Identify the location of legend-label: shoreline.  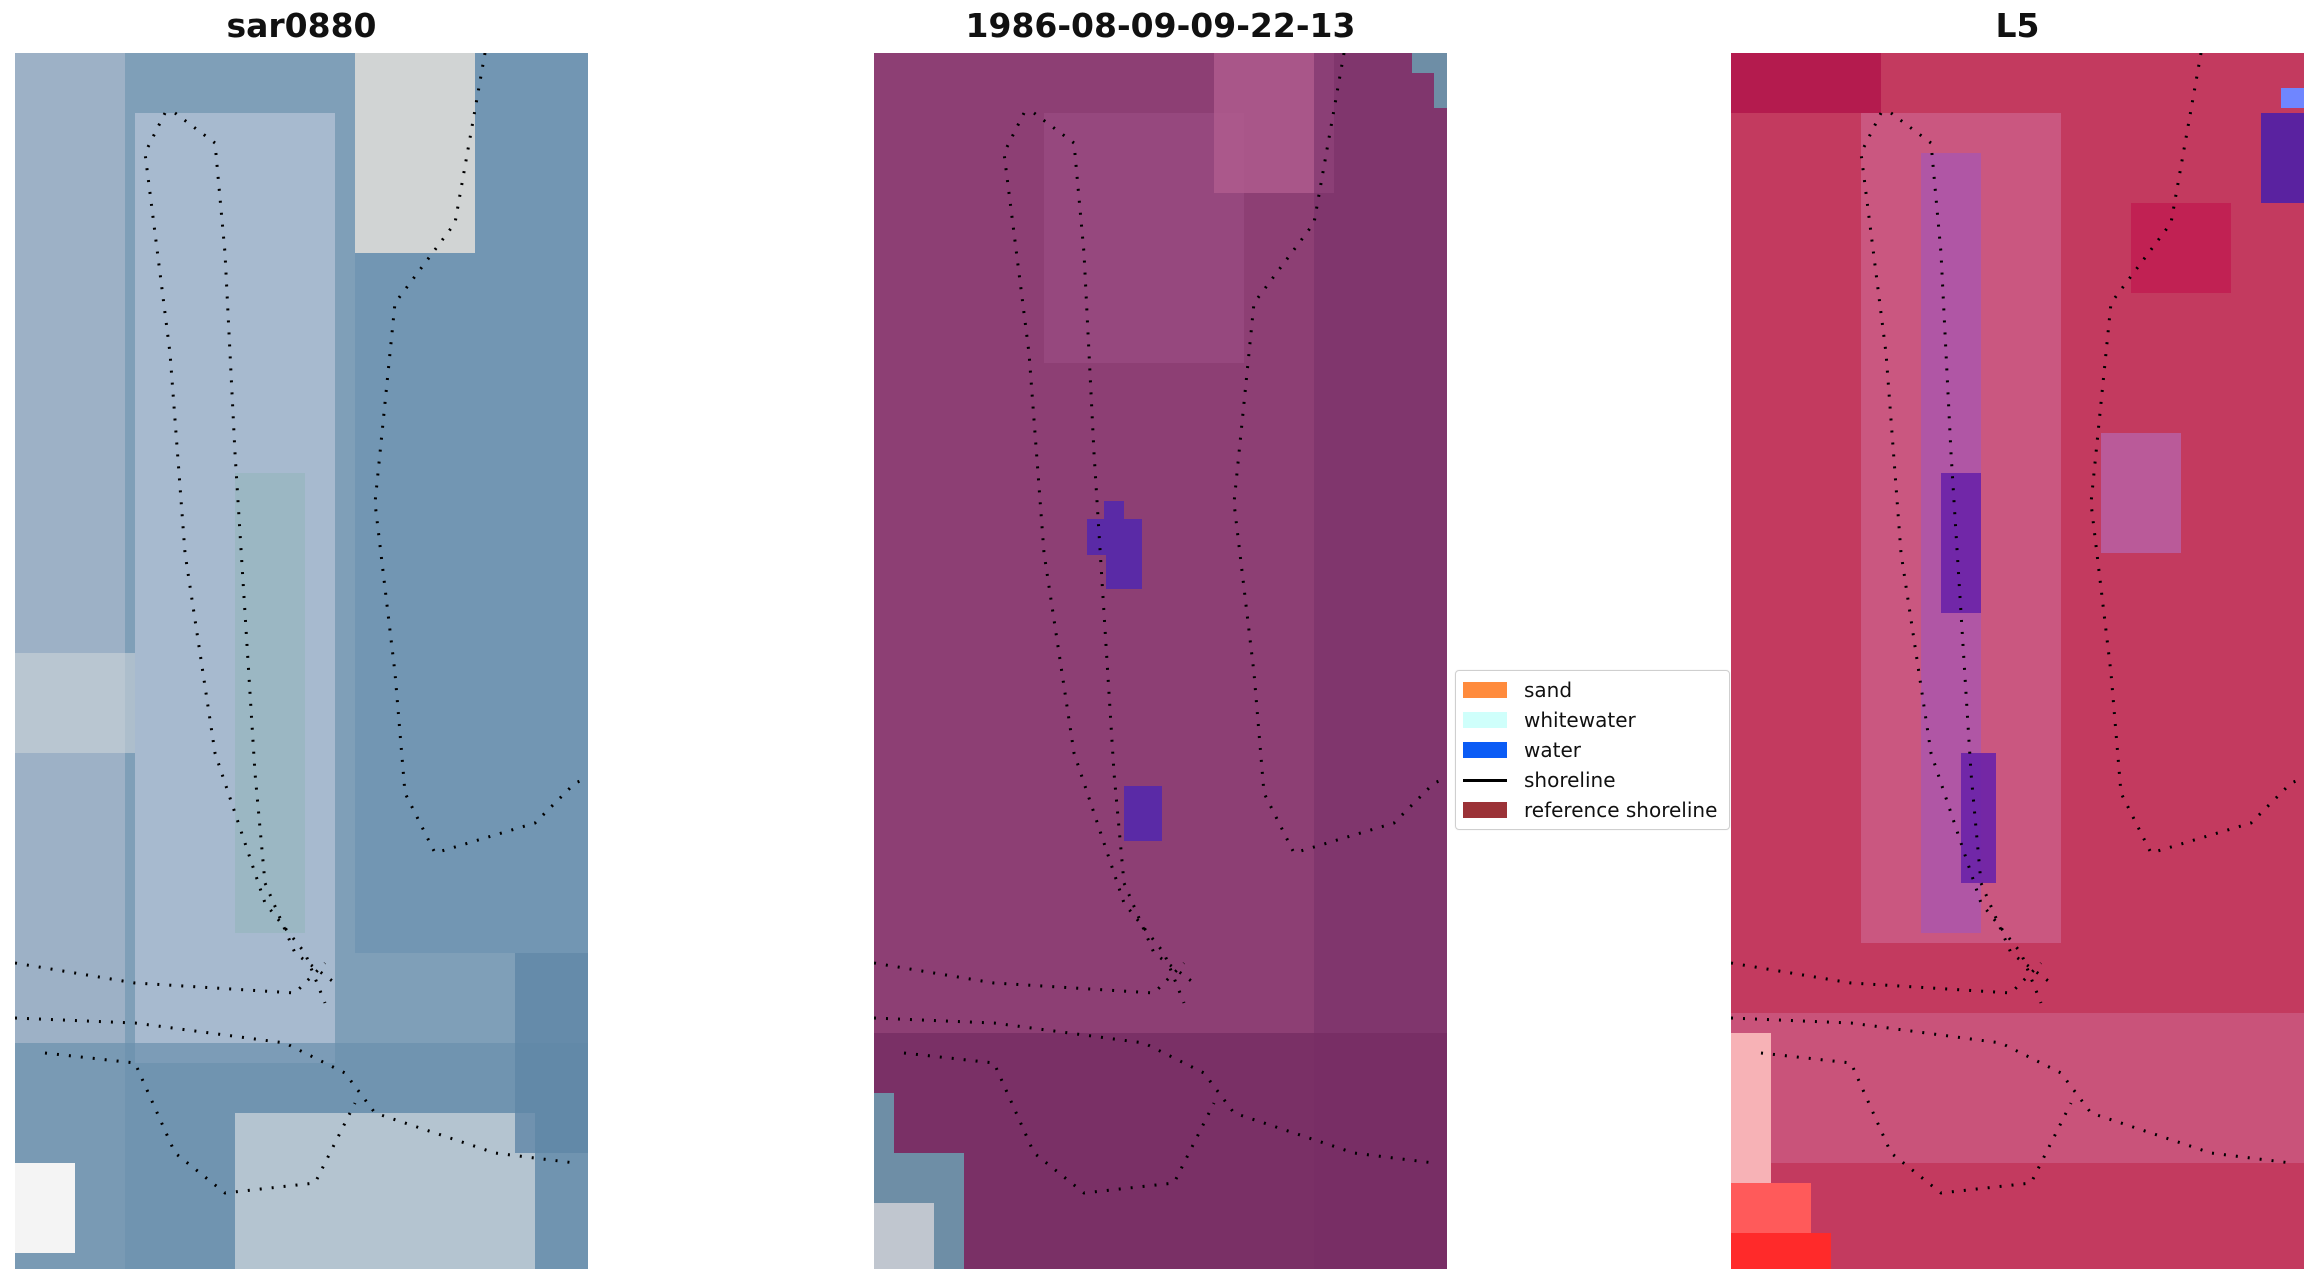
(1570, 780).